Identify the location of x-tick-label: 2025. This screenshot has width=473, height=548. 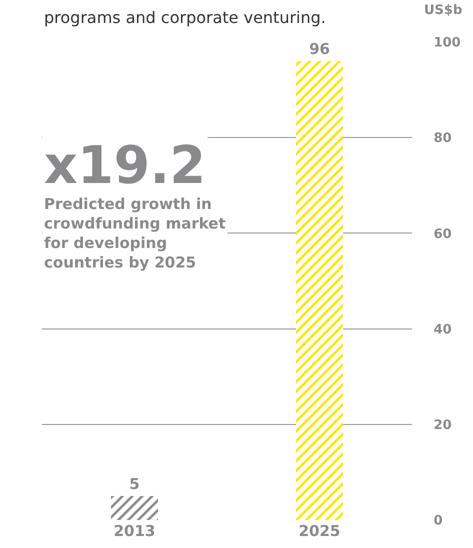
(319, 531).